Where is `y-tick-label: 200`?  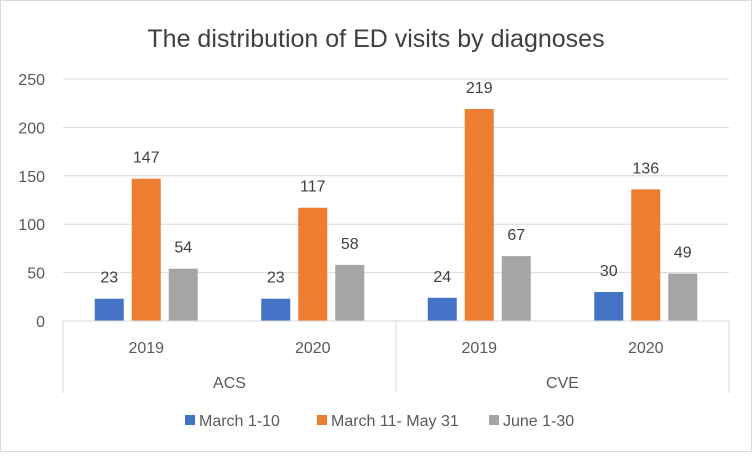
y-tick-label: 200 is located at coordinates (31, 128).